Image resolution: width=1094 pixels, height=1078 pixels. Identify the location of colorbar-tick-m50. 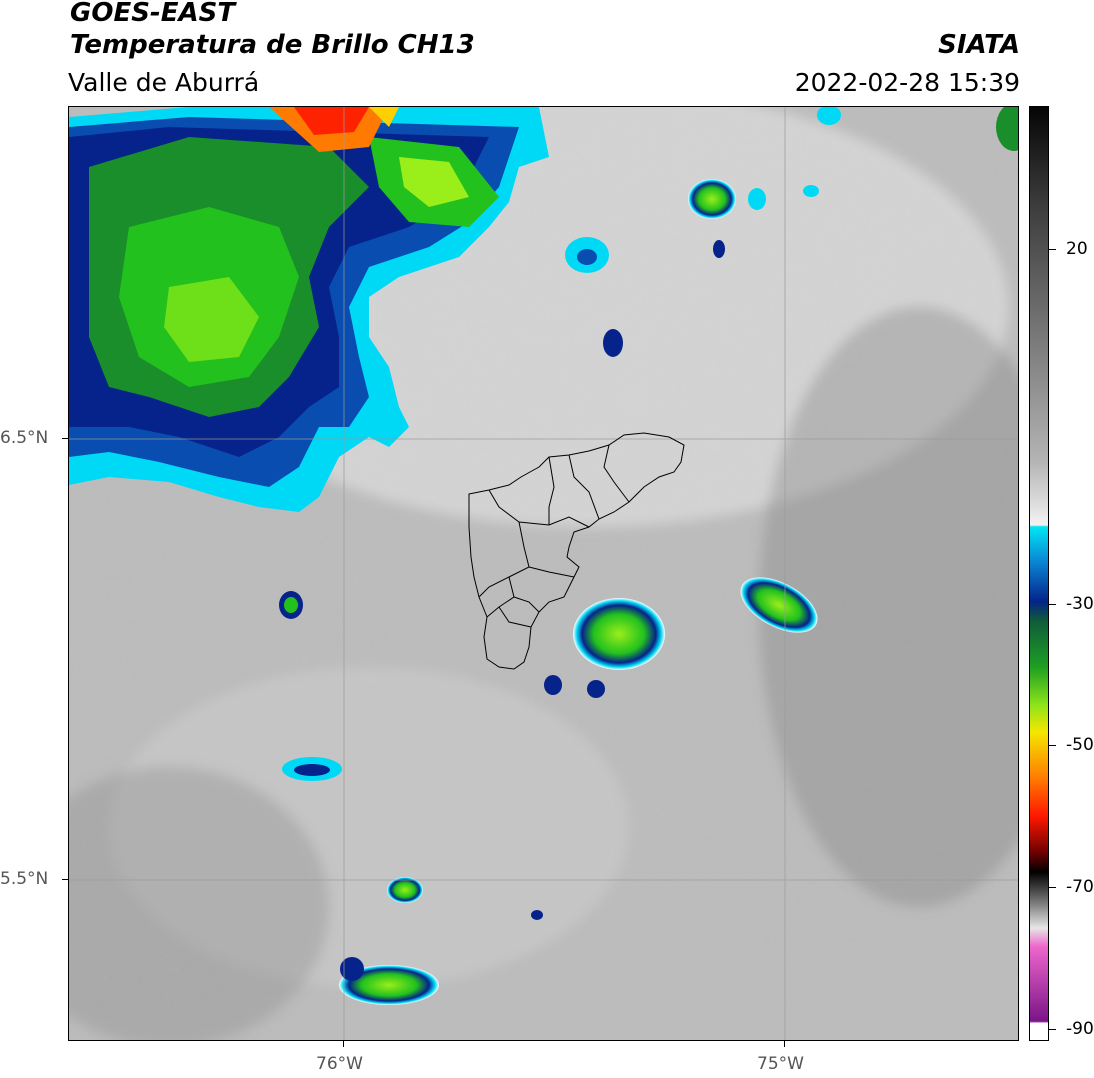
(1052, 745).